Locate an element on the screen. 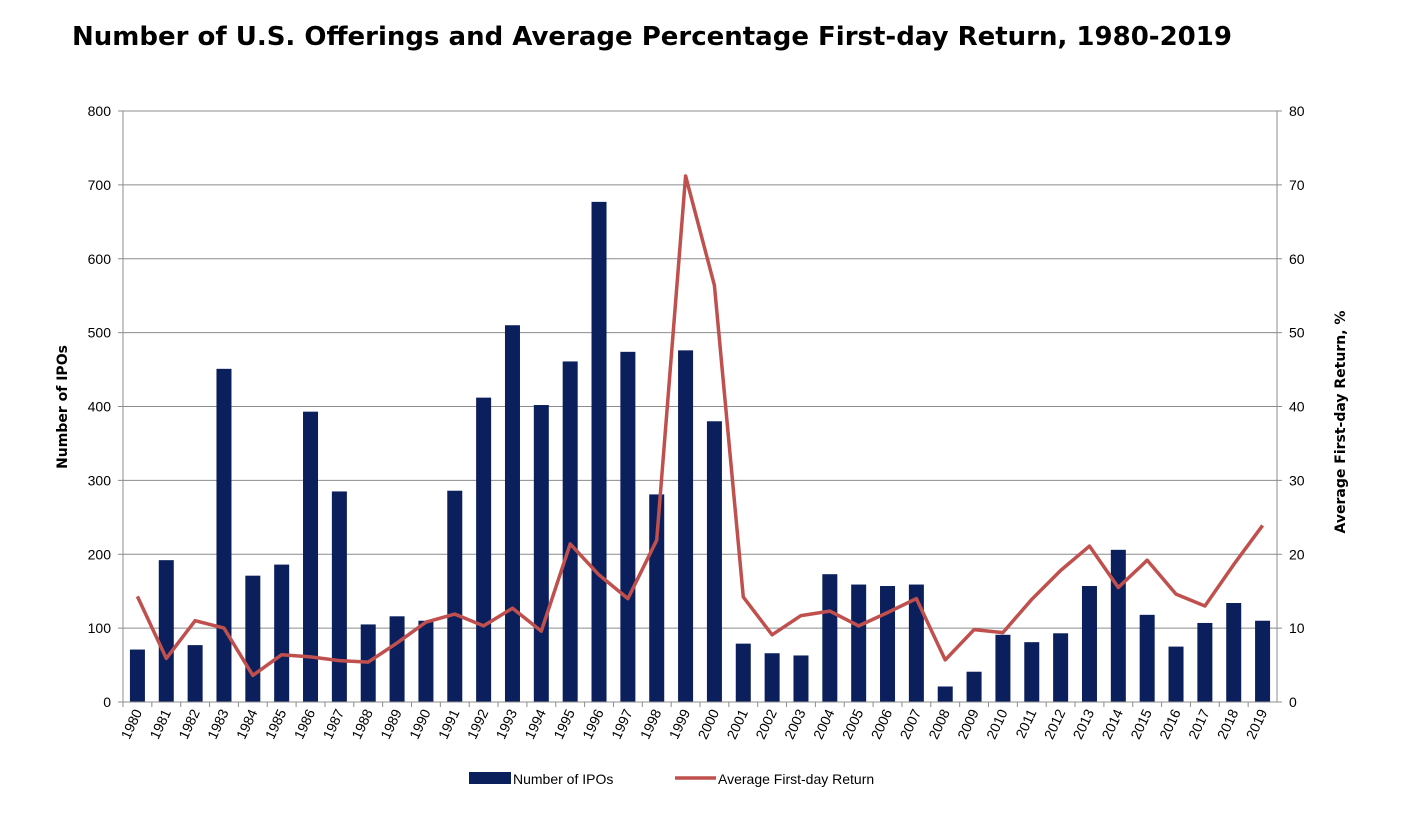 This screenshot has width=1404, height=822. x-tick-label: 2018 is located at coordinates (1228, 723).